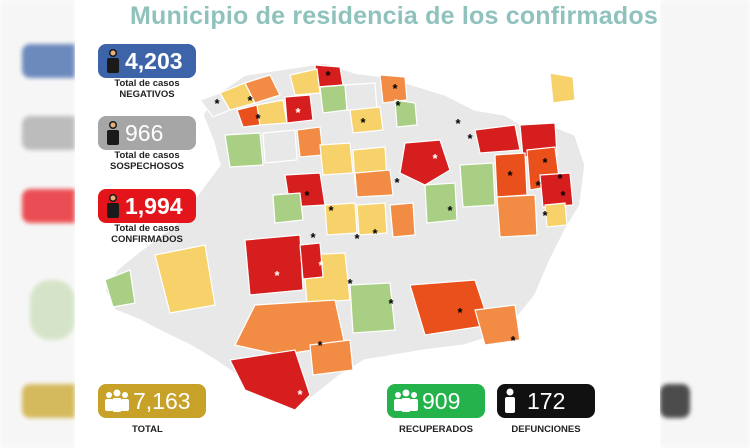 This screenshot has height=448, width=750. What do you see at coordinates (147, 228) in the screenshot?
I see `confirmados-caption-line1: Total de casos` at bounding box center [147, 228].